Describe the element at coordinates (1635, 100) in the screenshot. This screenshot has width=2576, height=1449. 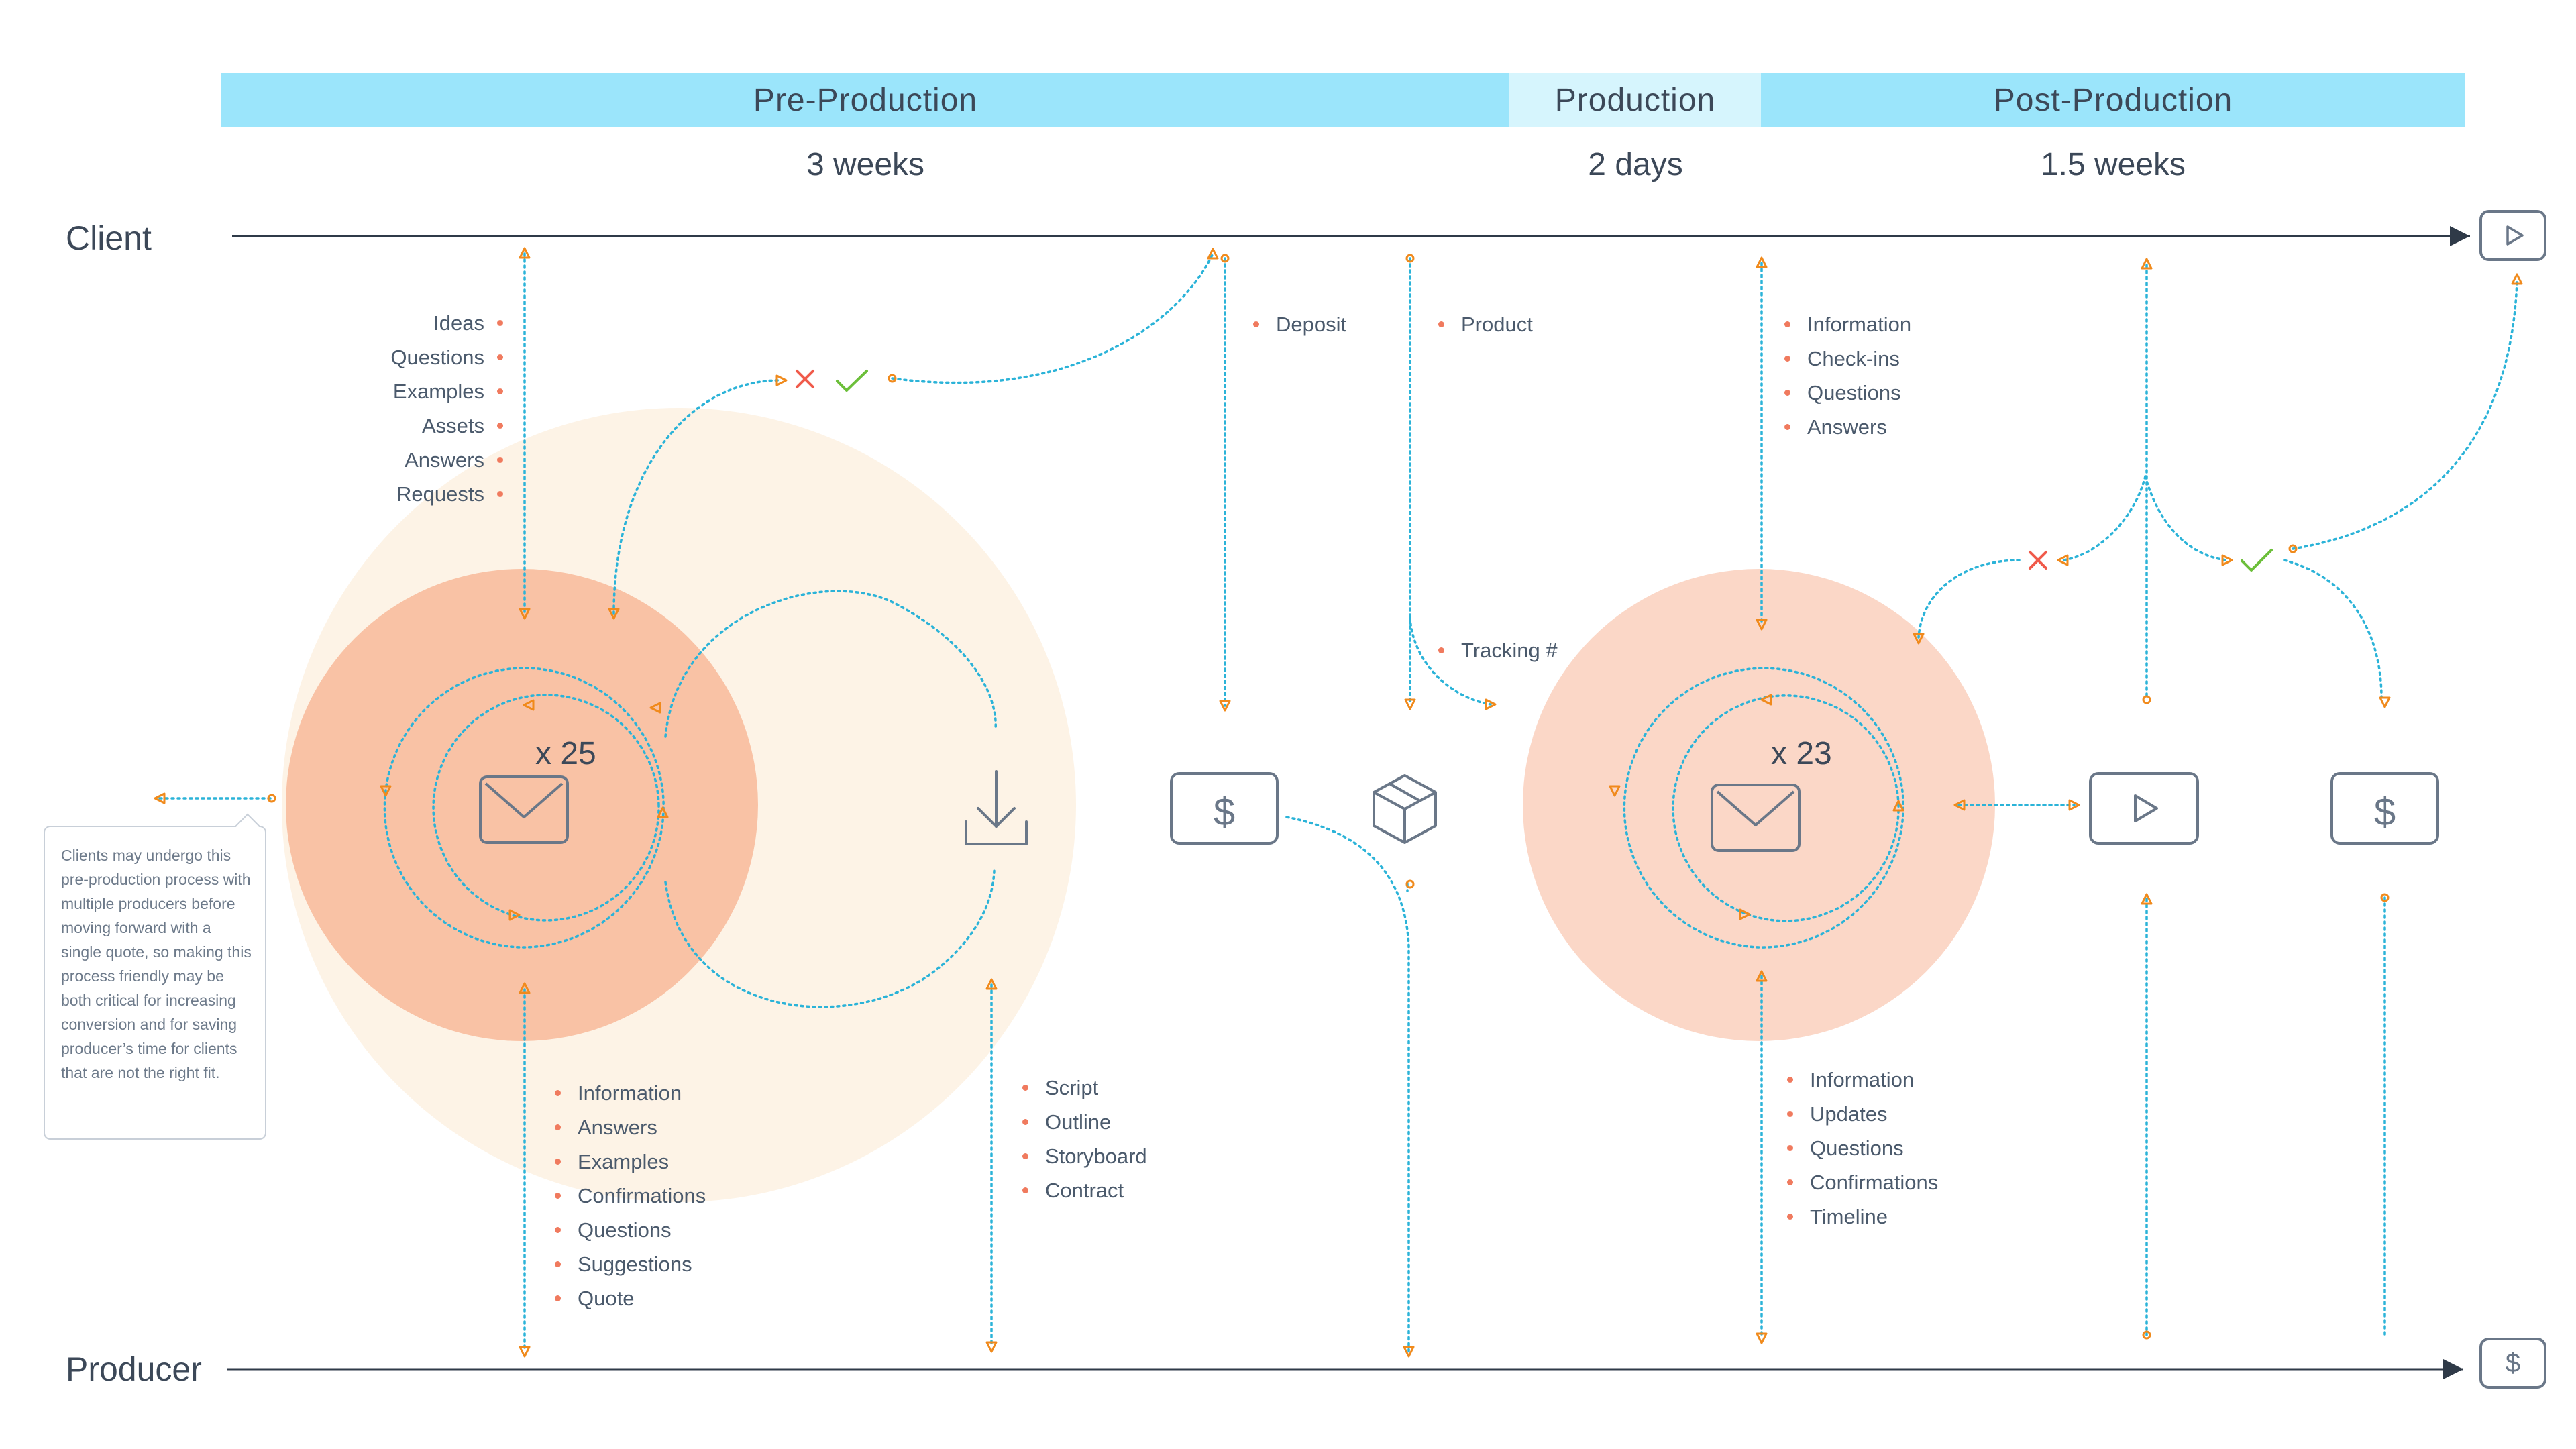
I see `phase-production: Production` at that location.